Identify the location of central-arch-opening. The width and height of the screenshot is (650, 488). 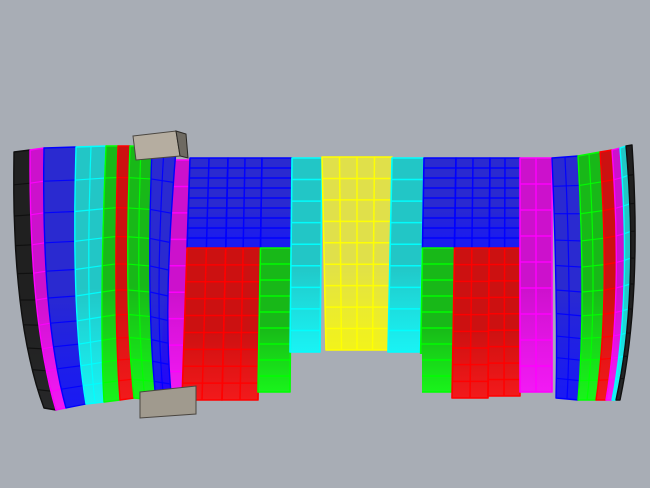
(358, 387).